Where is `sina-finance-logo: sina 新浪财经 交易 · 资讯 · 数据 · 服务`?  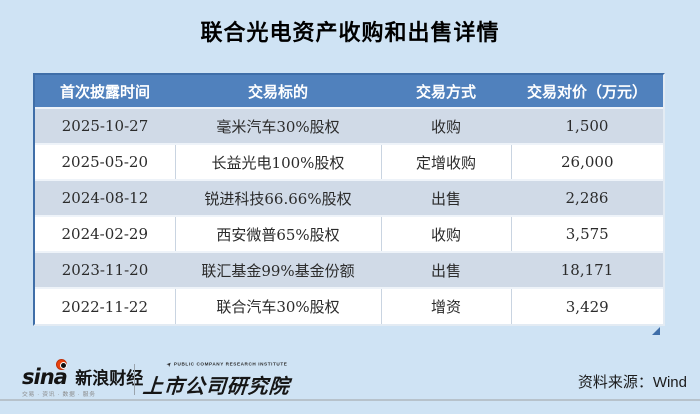 sina-finance-logo: sina 新浪财经 交易 · 资讯 · 数据 · 服务 is located at coordinates (83, 380).